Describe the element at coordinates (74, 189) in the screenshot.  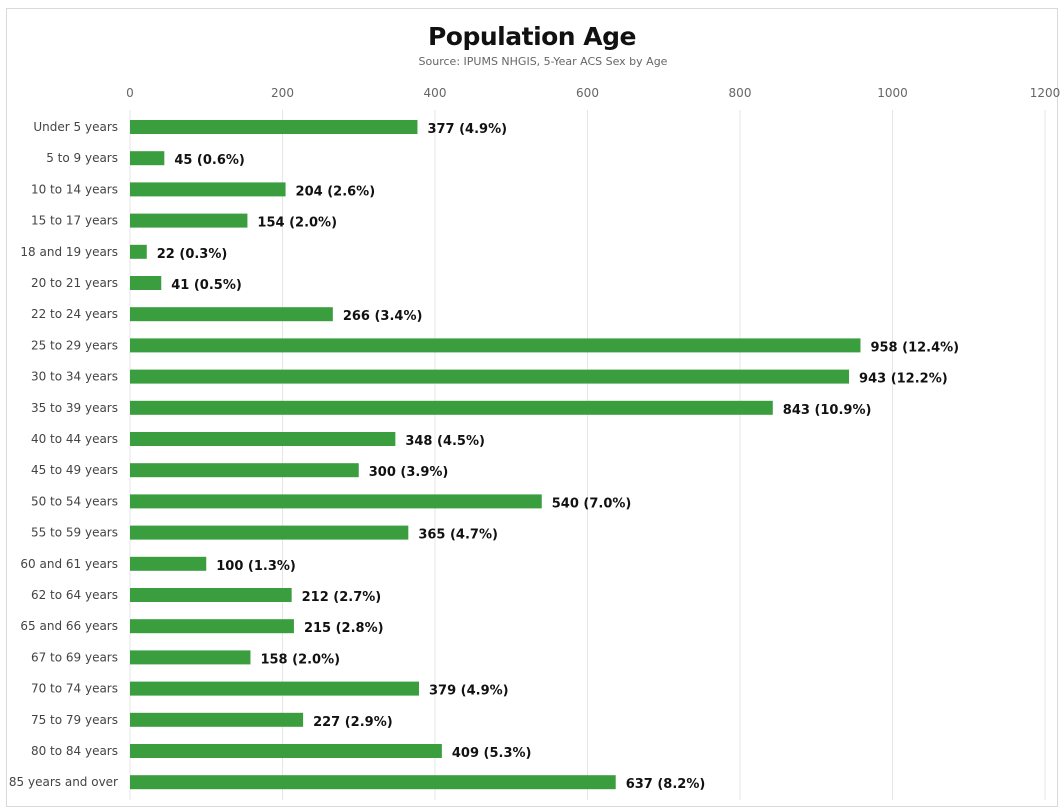
I see `category-label: 10 to 14 years` at that location.